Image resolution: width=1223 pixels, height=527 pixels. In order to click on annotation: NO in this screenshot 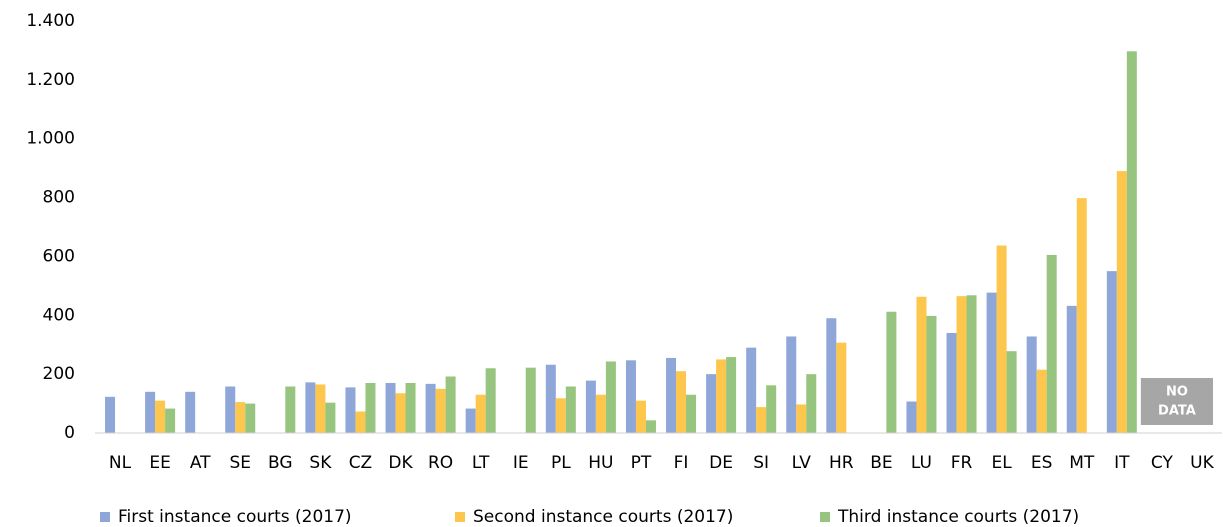, I will do `click(1177, 392)`.